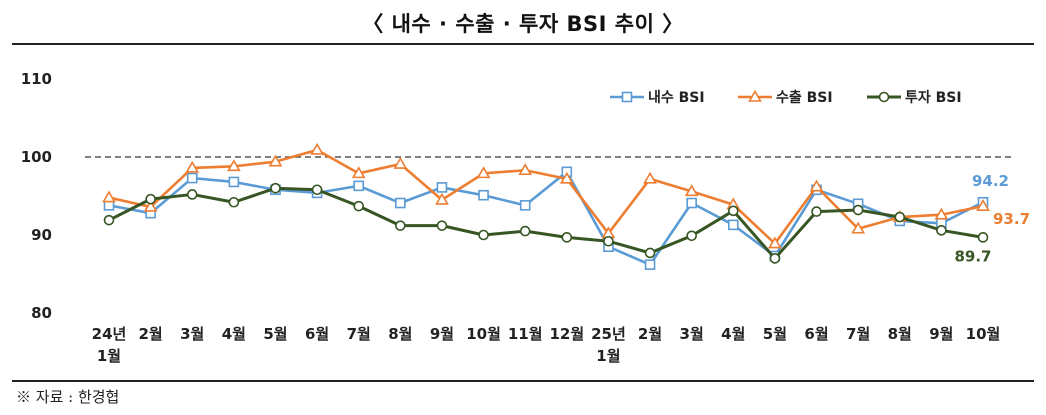 The image size is (1046, 415). What do you see at coordinates (546, 223) in the screenshot?
I see `series-line-investment` at bounding box center [546, 223].